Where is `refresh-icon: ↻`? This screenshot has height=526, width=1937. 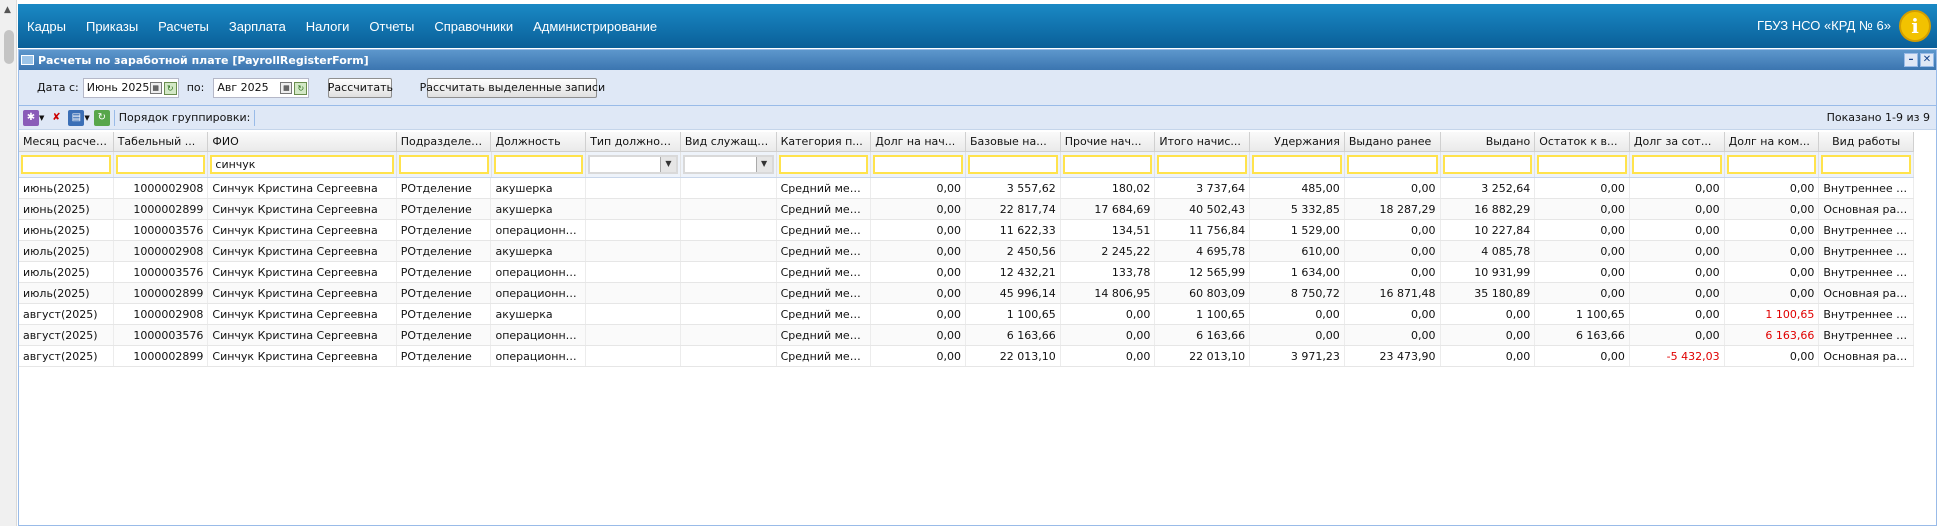
refresh-icon: ↻ is located at coordinates (101, 117).